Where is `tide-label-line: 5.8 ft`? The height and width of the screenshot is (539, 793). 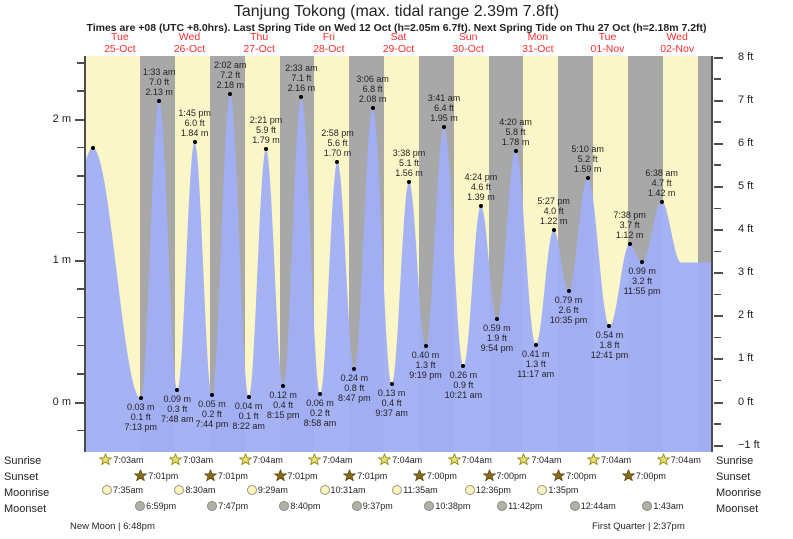 tide-label-line: 5.8 ft is located at coordinates (515, 131).